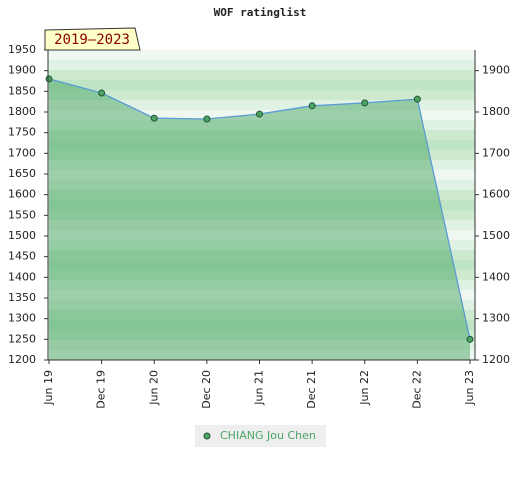  I want to click on y-tick-label: 1250, so click(22, 338).